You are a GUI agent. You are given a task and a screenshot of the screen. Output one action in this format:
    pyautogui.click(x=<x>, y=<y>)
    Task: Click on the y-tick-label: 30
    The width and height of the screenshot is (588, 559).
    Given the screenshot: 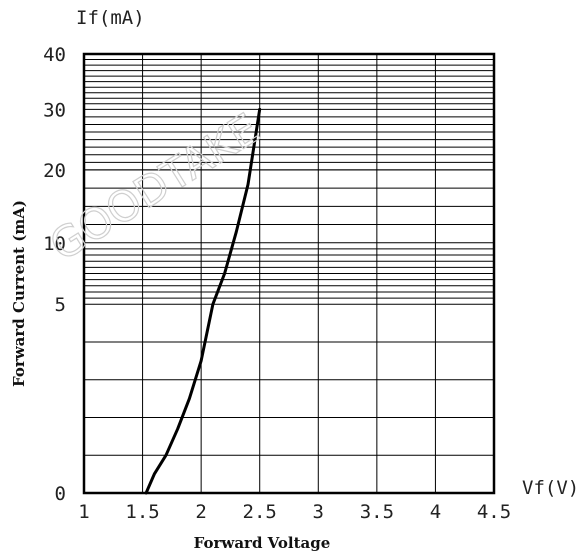 What is the action you would take?
    pyautogui.click(x=54, y=110)
    